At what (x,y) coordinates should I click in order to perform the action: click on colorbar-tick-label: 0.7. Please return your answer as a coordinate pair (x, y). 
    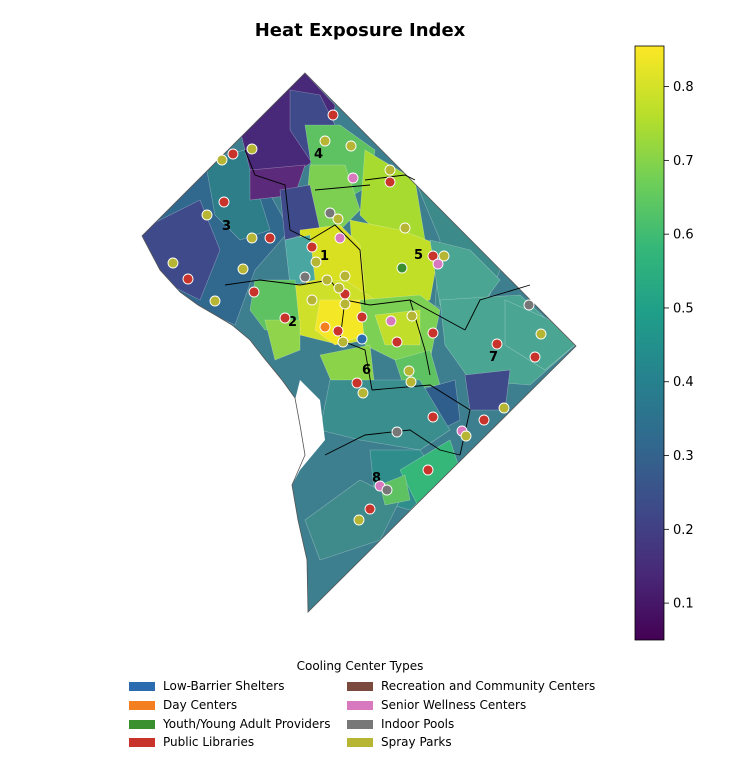
    Looking at the image, I should click on (683, 161).